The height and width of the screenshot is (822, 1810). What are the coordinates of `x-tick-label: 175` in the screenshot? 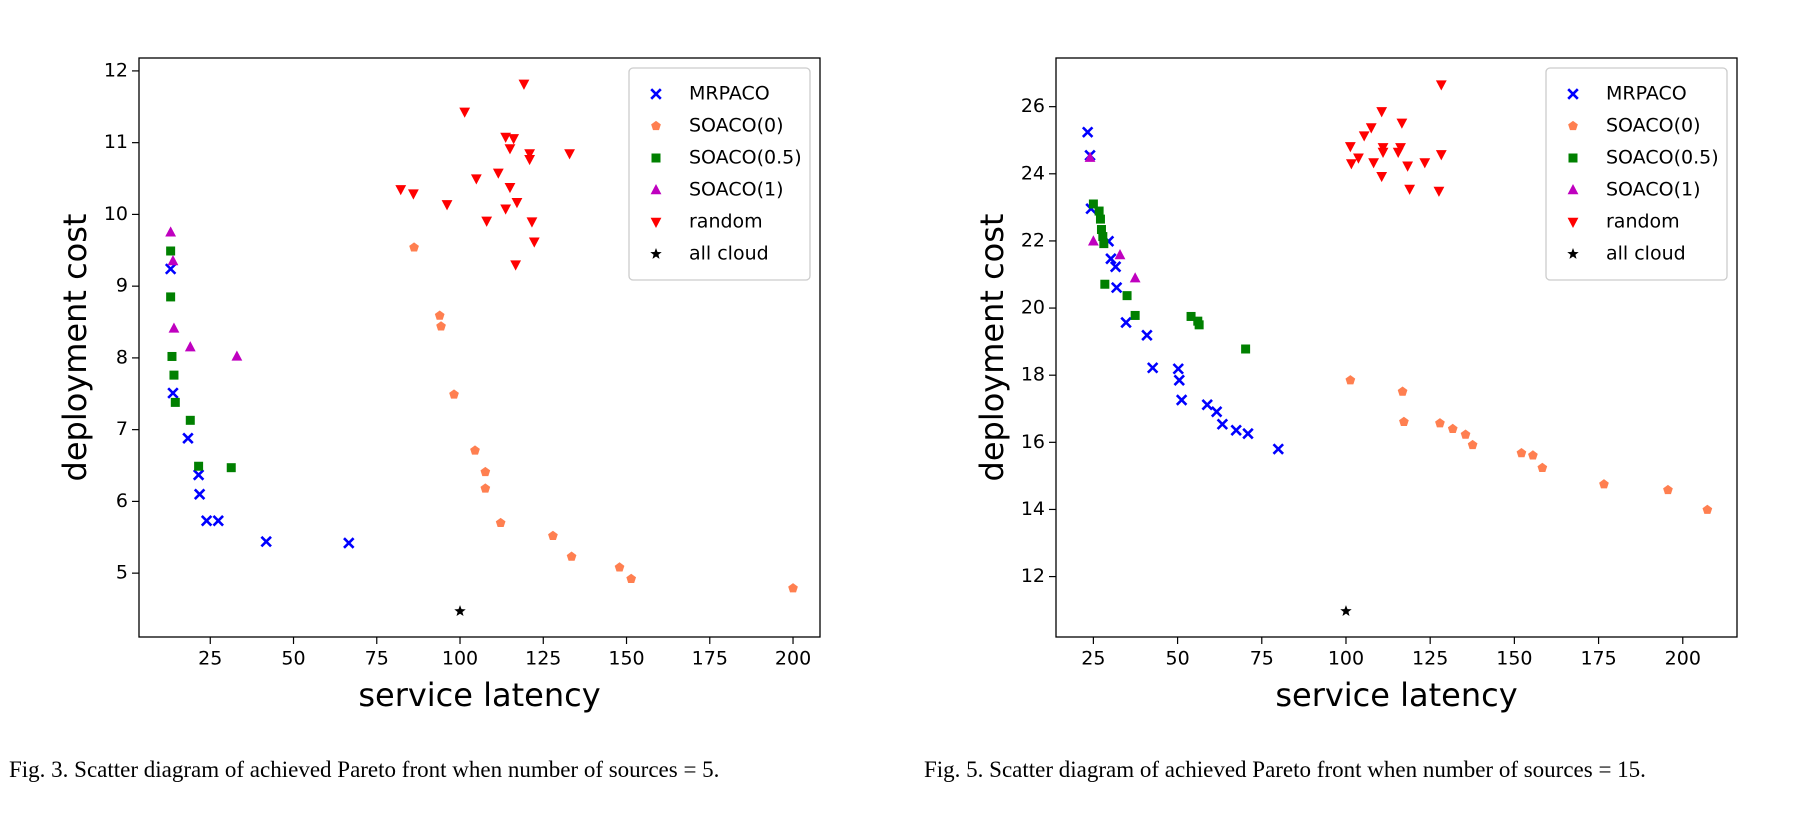 It's located at (710, 659).